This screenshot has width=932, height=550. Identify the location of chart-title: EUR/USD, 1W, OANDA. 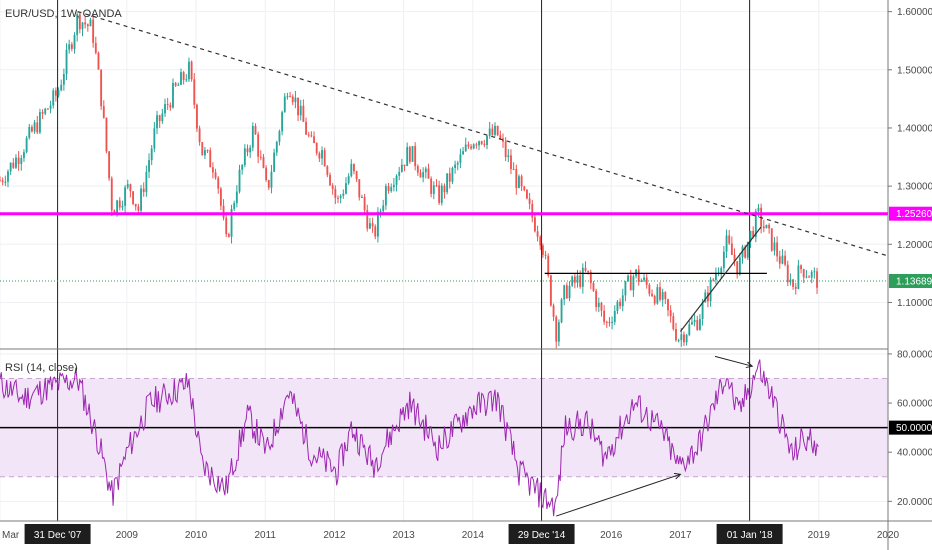
(63, 14).